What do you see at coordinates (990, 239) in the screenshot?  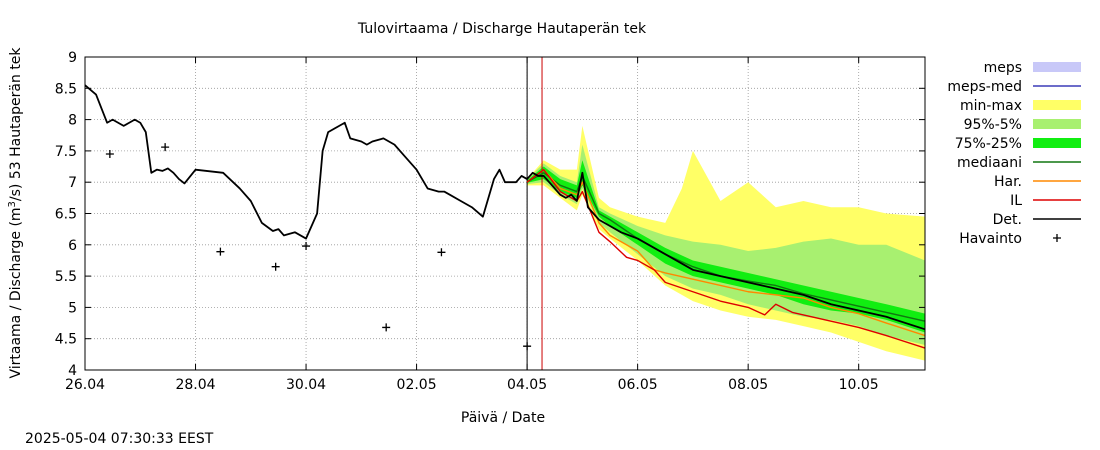 I see `legend-label-havainto: Havainto` at bounding box center [990, 239].